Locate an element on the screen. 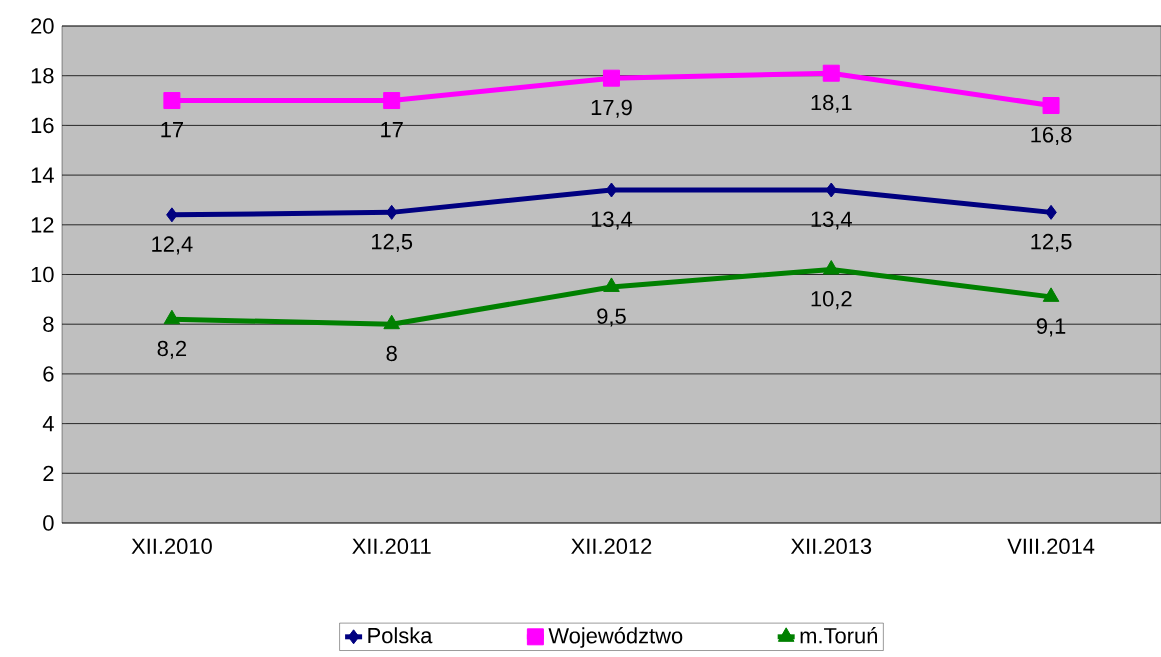  x-tick-label: XII.2011 is located at coordinates (391, 546).